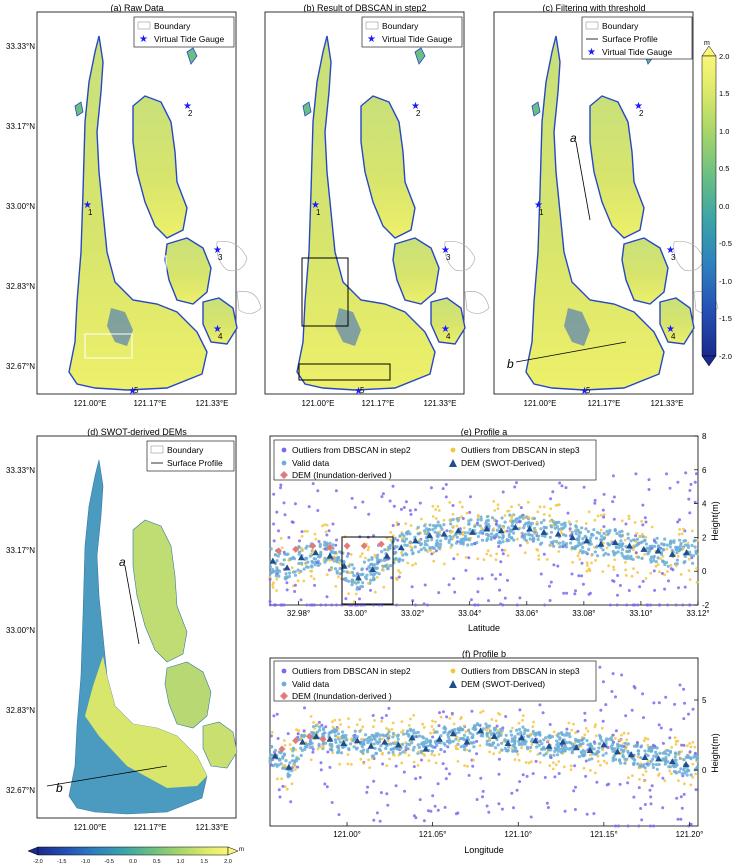  Describe the element at coordinates (704, 436) in the screenshot. I see `y-tick-label: 8` at that location.